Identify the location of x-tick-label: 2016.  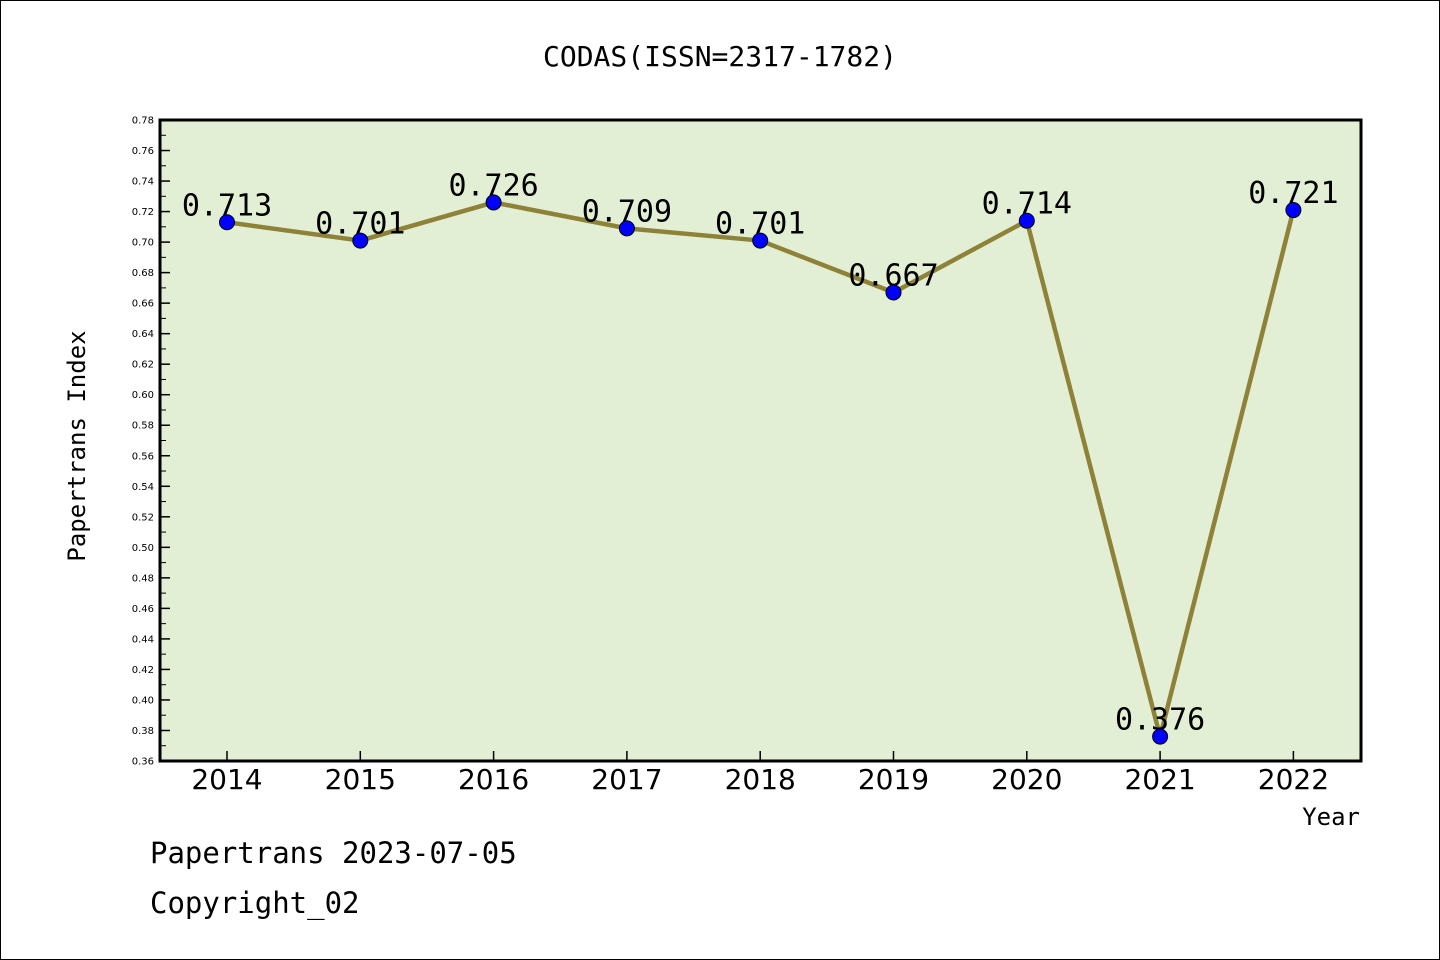
(493, 779).